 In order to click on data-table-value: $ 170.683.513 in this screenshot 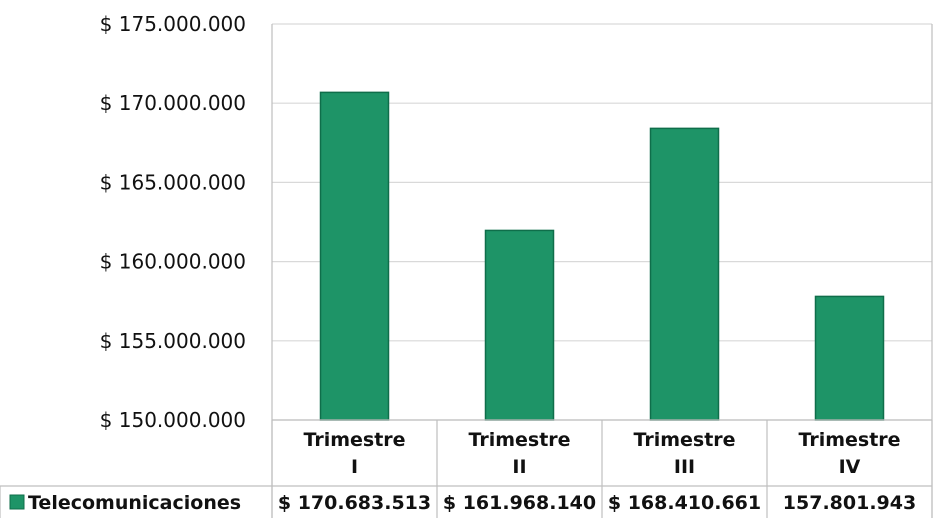, I will do `click(354, 503)`.